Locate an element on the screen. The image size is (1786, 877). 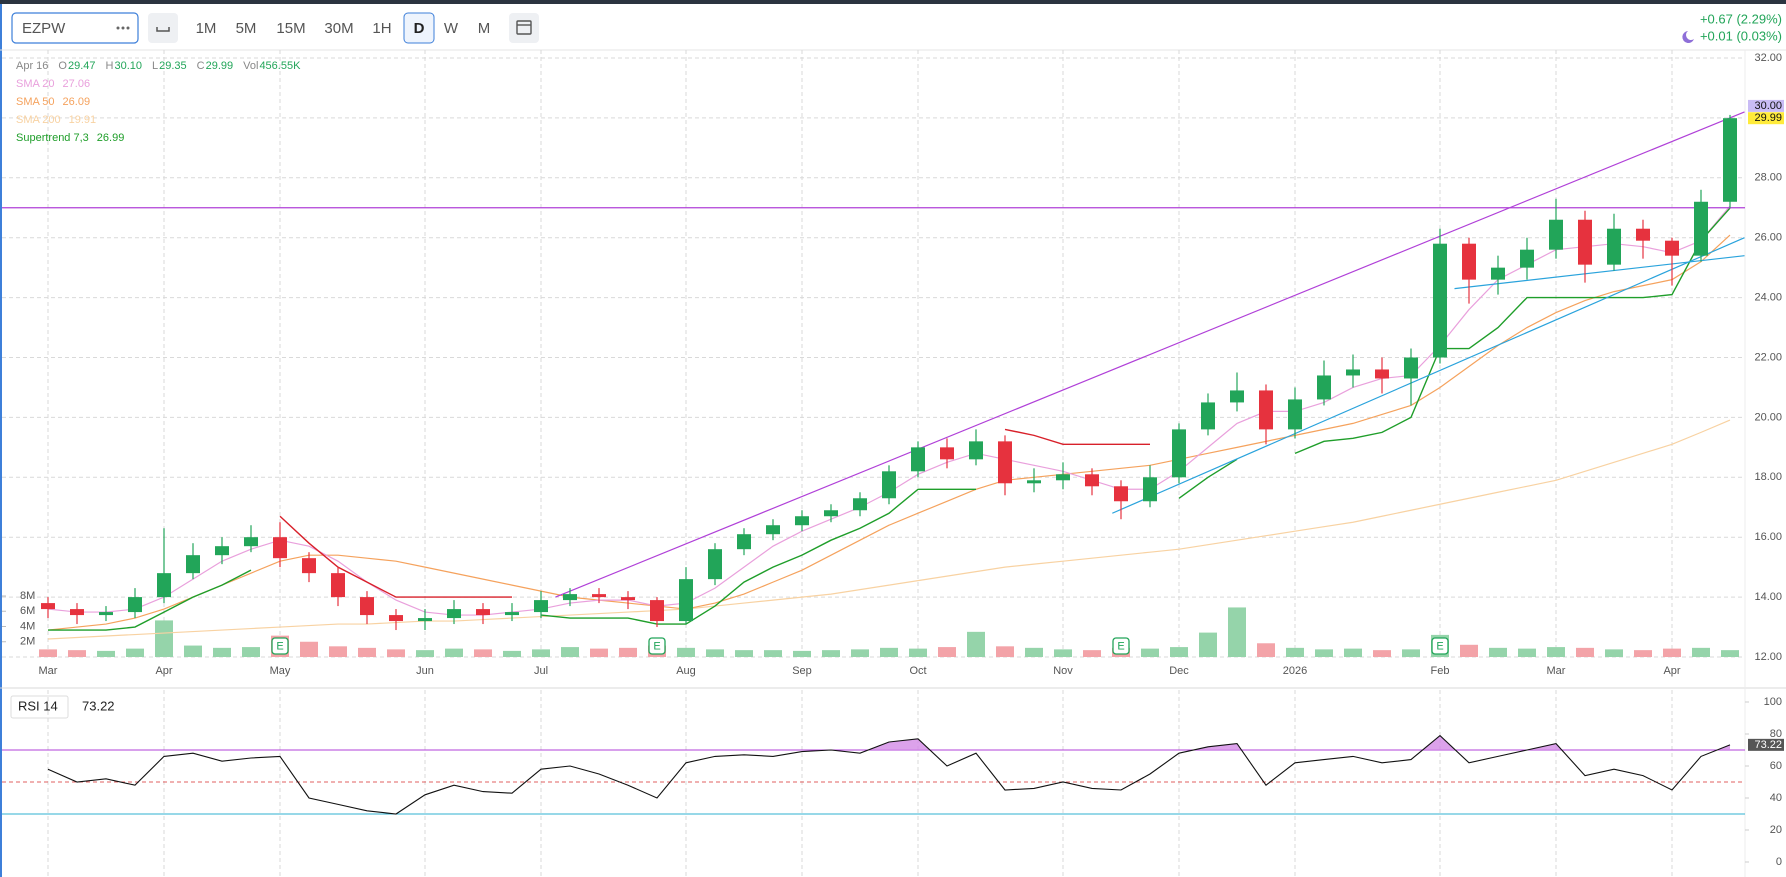
y-tick-label: 12.00 is located at coordinates (1768, 657).